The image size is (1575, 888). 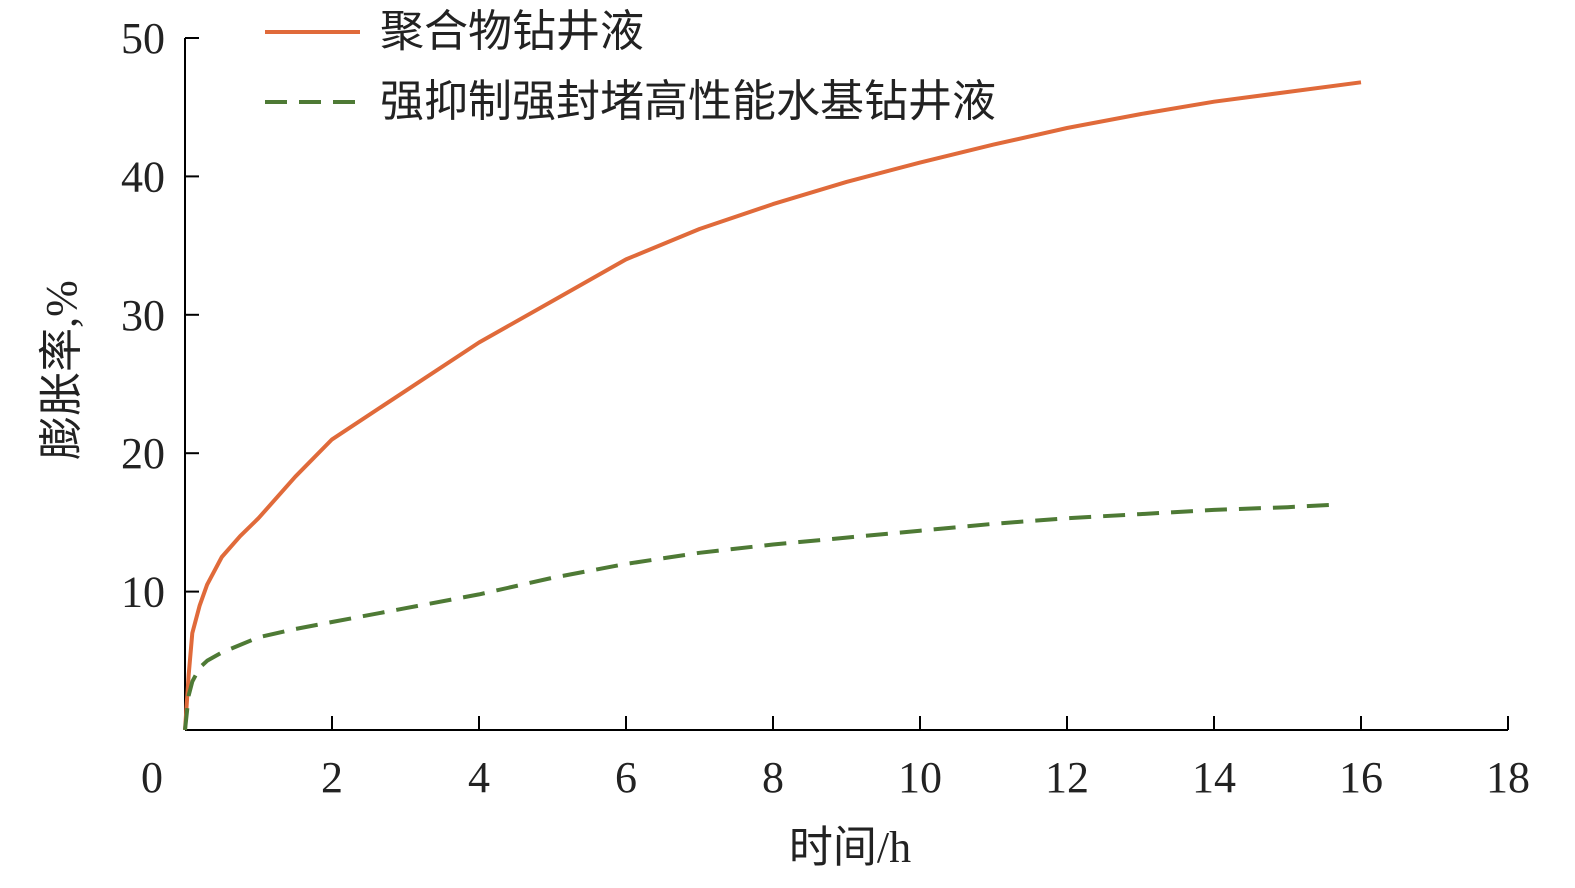 I want to click on x-tick-label: 0, so click(x=152, y=777).